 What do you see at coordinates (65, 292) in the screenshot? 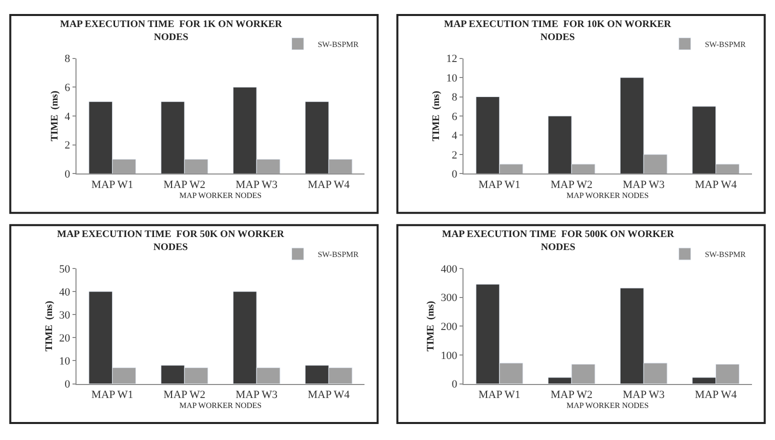
I see `y-tick-label: 40` at bounding box center [65, 292].